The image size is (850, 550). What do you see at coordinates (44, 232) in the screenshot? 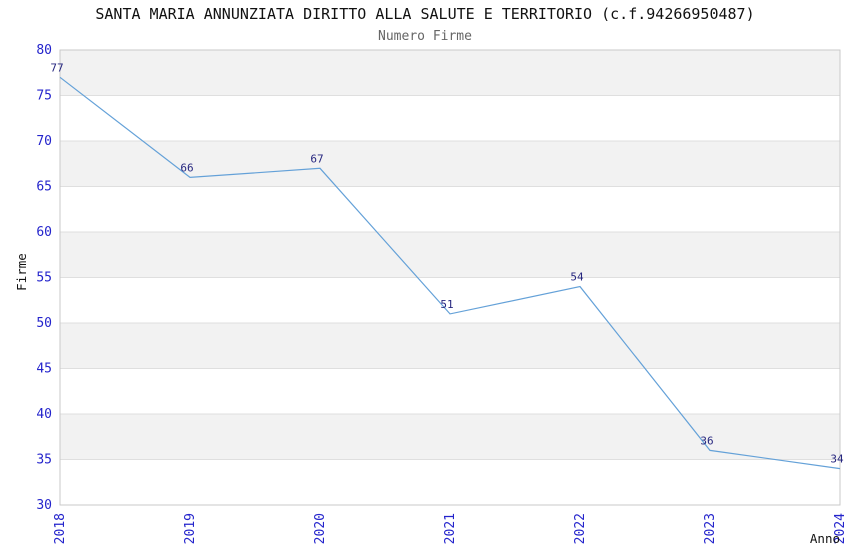
I see `y-tick-label: 60` at bounding box center [44, 232].